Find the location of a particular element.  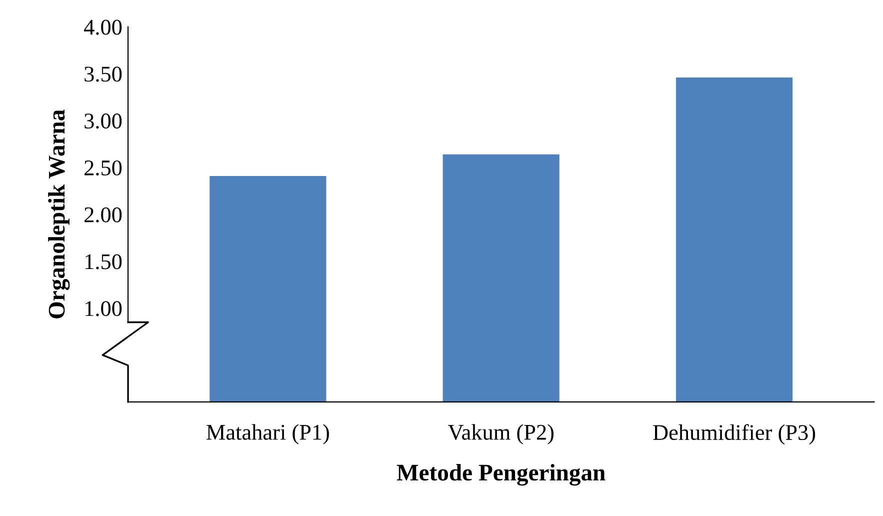

x-tick-label: Dehumidifier (P3) is located at coordinates (734, 434).